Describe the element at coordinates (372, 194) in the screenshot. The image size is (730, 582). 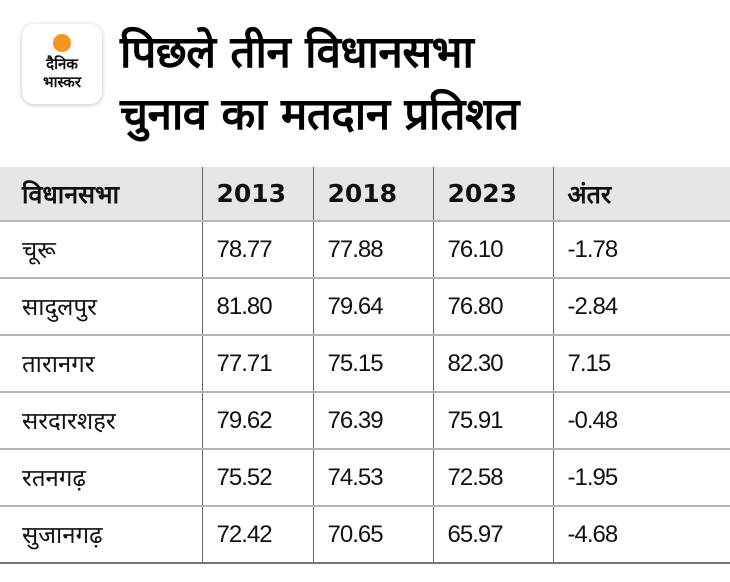
I see `header-2018: 2018` at that location.